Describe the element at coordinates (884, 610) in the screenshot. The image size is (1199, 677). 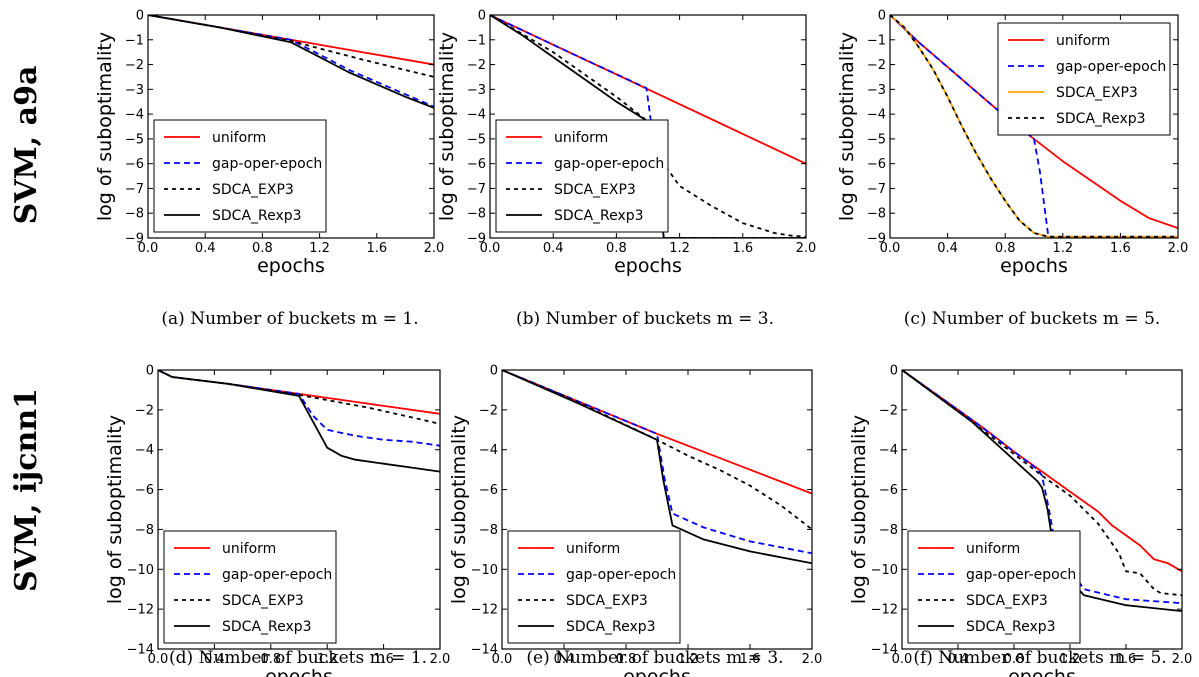
I see `y-tick-label: −12` at that location.